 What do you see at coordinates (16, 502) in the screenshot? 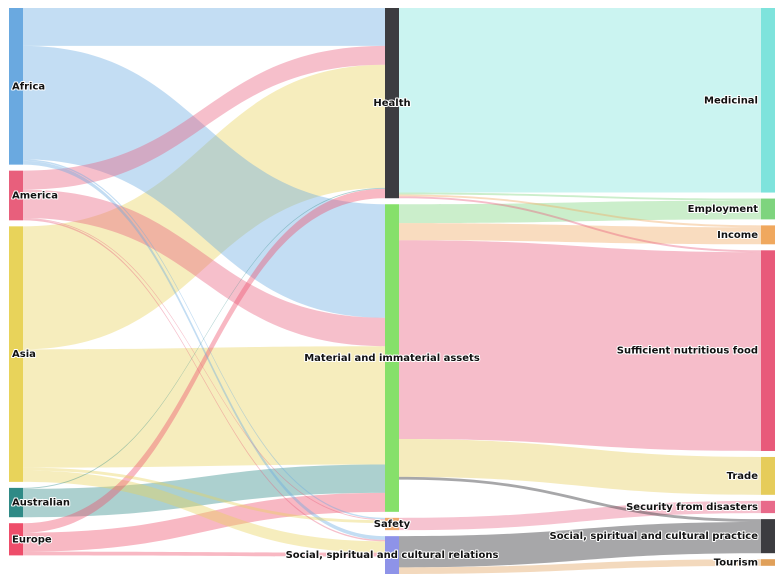
I see `node-australian` at bounding box center [16, 502].